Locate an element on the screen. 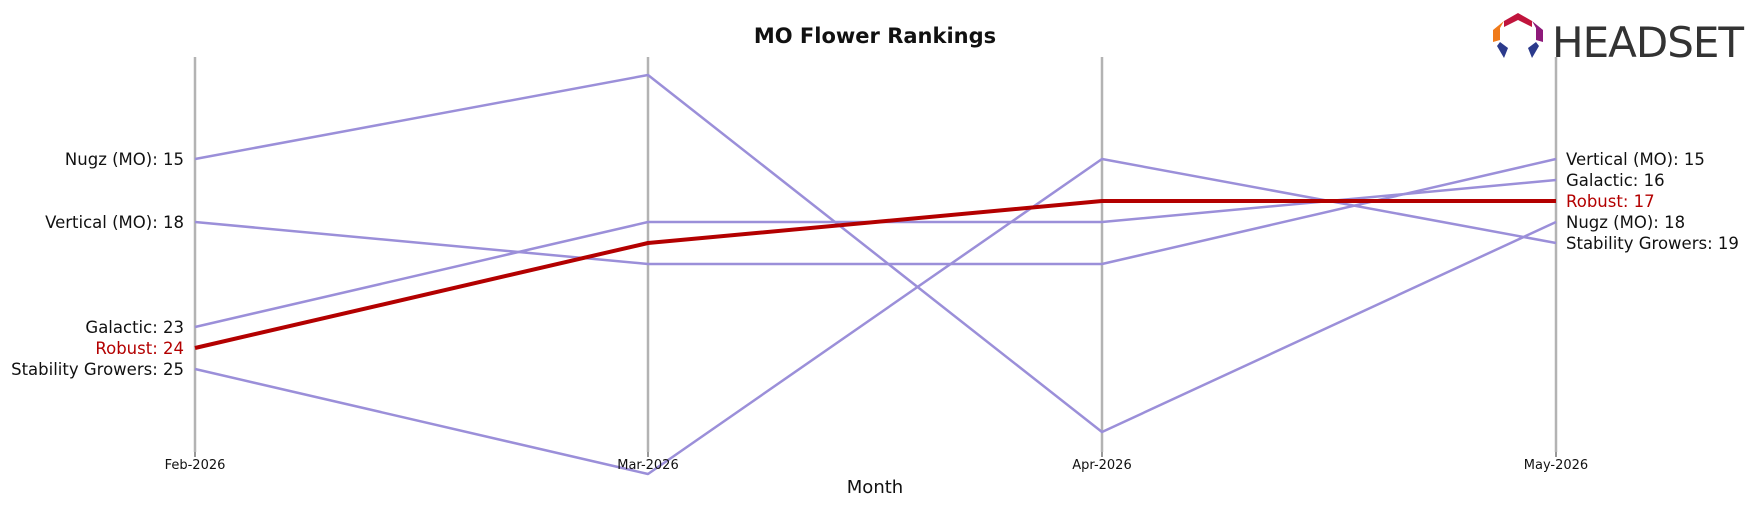 The width and height of the screenshot is (1750, 507). end-label-vertical-mo: Vertical (MO): 15 is located at coordinates (1635, 159).